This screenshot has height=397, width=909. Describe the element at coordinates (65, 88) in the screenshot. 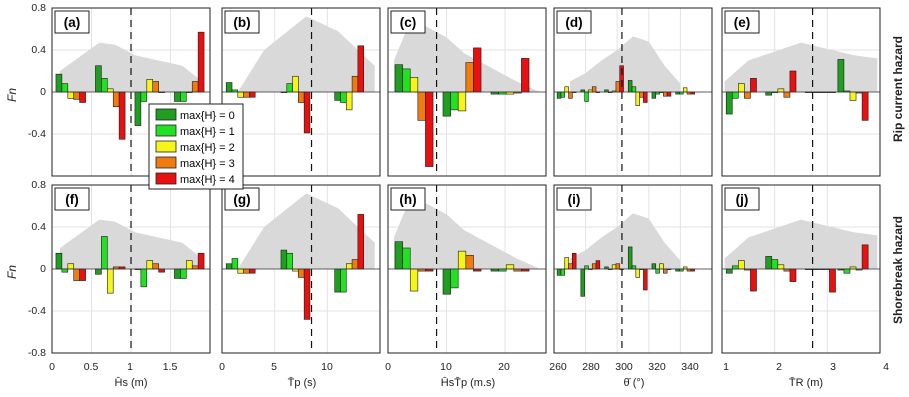

I see `bar-a-bin0-h1` at that location.